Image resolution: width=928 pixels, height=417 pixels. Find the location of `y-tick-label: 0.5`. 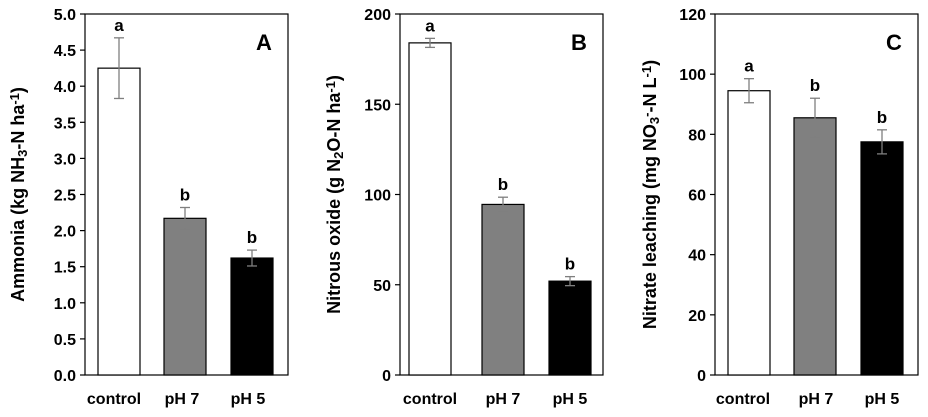

y-tick-label: 0.5 is located at coordinates (65, 340).